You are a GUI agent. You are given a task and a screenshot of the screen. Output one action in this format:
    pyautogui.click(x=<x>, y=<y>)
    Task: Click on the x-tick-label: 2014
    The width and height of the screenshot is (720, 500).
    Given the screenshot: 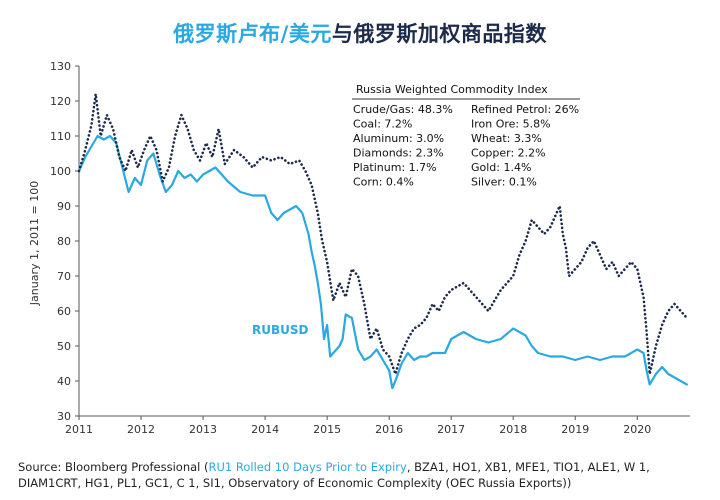 What is the action you would take?
    pyautogui.click(x=265, y=429)
    